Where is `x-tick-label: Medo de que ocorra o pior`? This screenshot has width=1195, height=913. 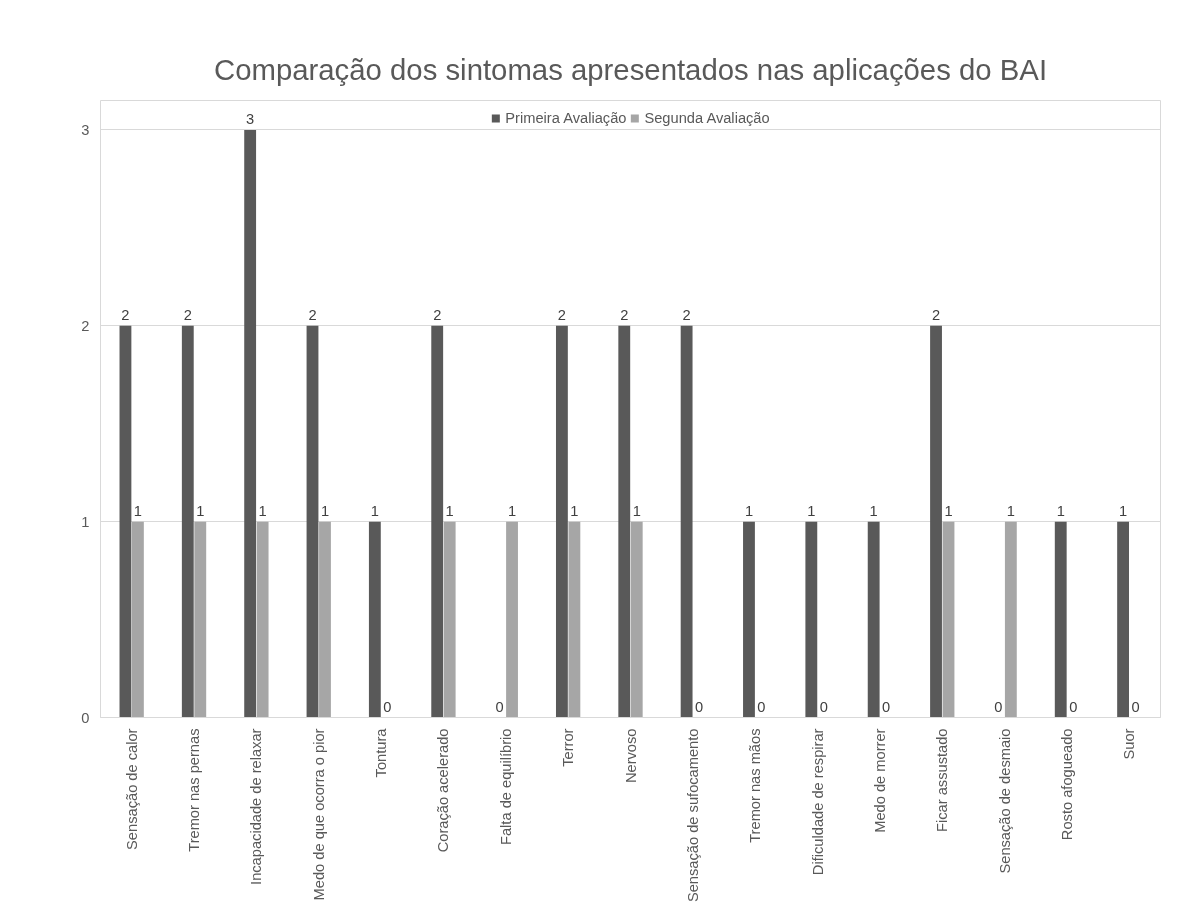
x-tick-label: Medo de que ocorra o pior is located at coordinates (318, 814).